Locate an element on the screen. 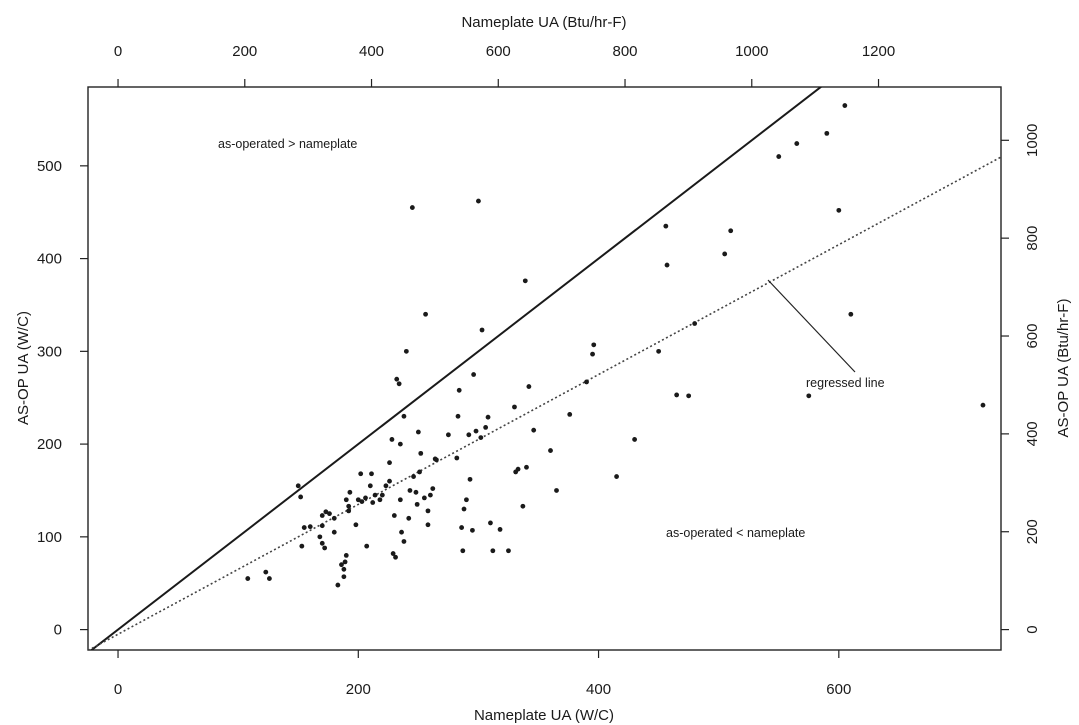 The width and height of the screenshot is (1079, 725). x-axis-label: Nameplate UA (W/C) is located at coordinates (544, 715).